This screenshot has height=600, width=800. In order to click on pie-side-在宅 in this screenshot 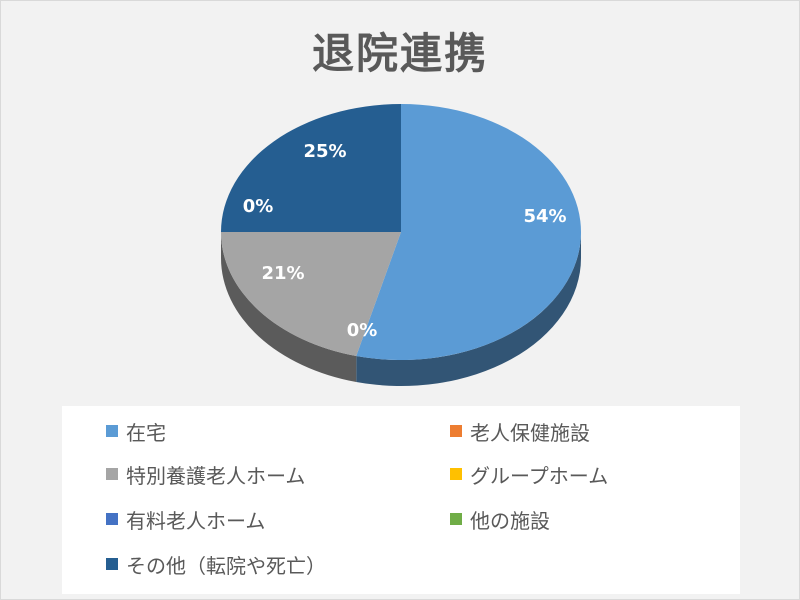, I will do `click(468, 309)`.